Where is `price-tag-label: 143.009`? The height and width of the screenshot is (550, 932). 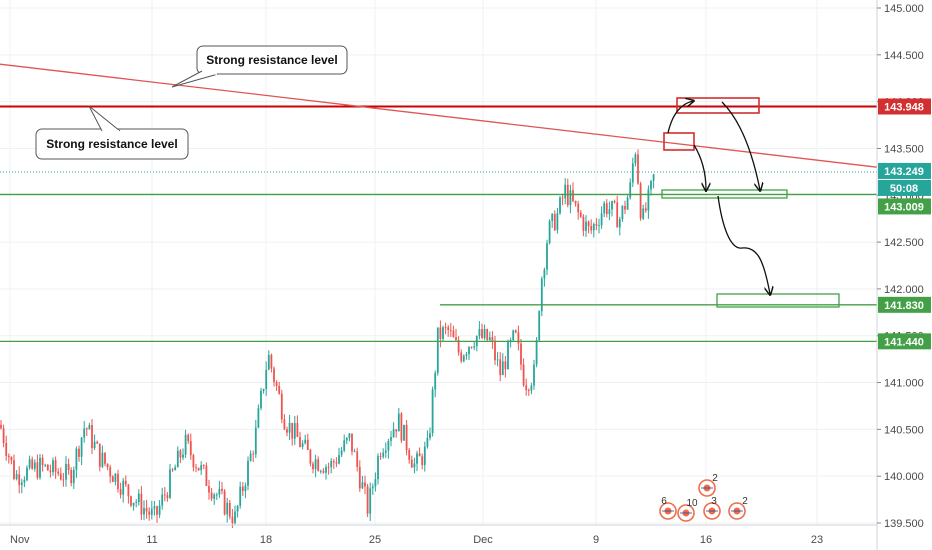
price-tag-label: 143.009 is located at coordinates (904, 207).